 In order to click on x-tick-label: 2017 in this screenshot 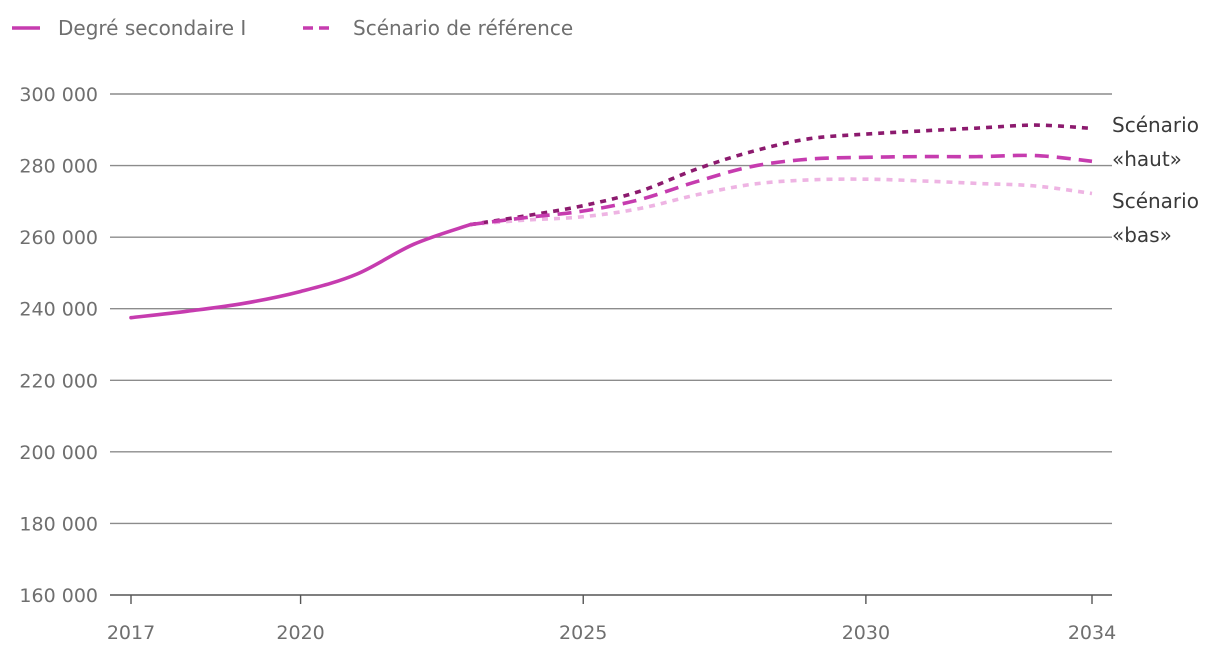, I will do `click(131, 633)`.